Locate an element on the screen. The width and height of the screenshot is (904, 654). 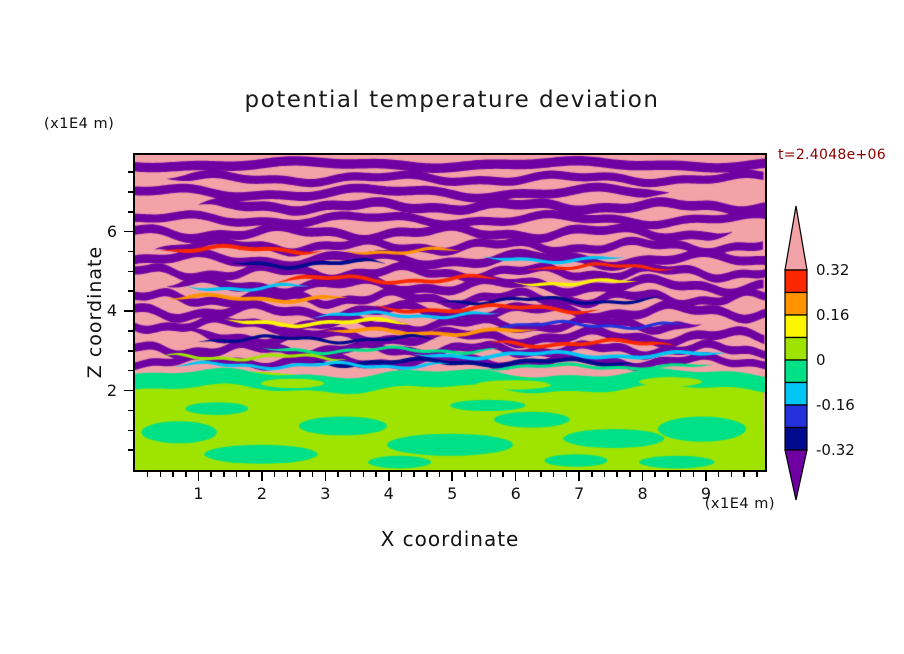
x-tick-label: 5 is located at coordinates (452, 493).